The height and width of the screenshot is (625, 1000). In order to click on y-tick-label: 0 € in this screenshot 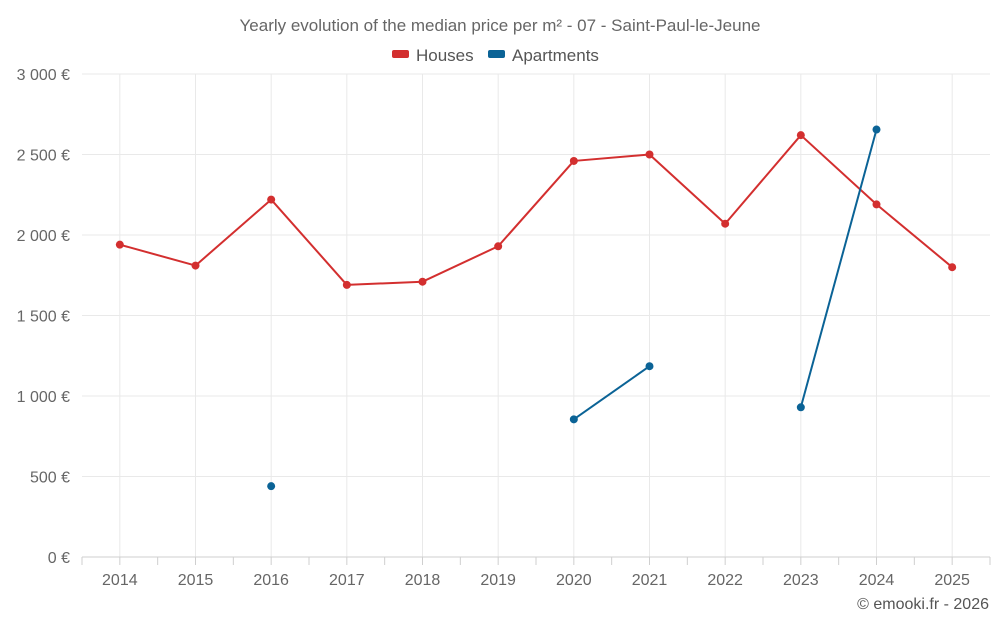, I will do `click(59, 558)`.